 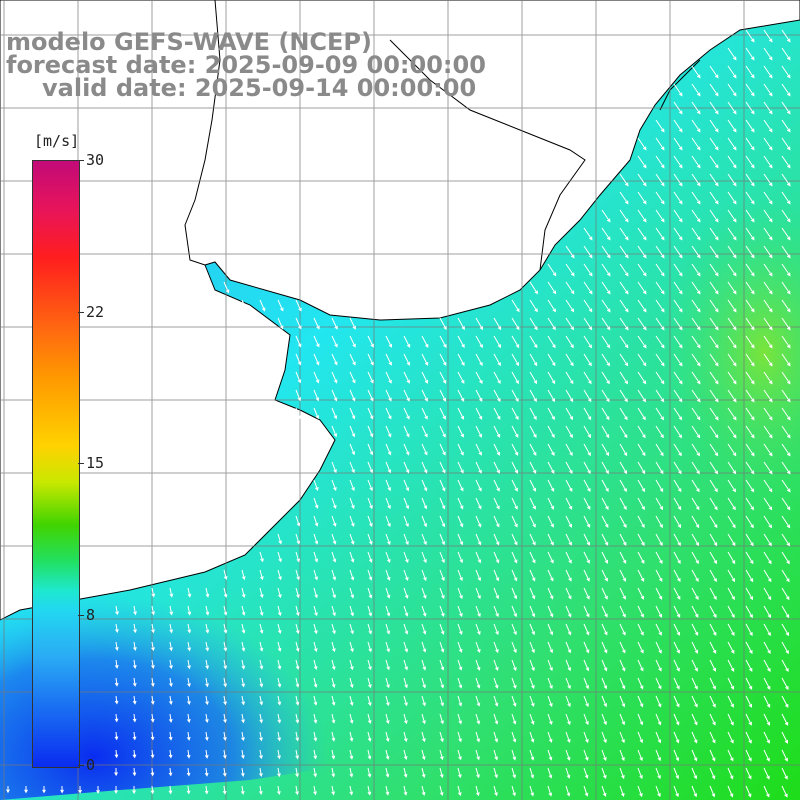 I want to click on colorbar-unit-label: [m/s], so click(x=57, y=141).